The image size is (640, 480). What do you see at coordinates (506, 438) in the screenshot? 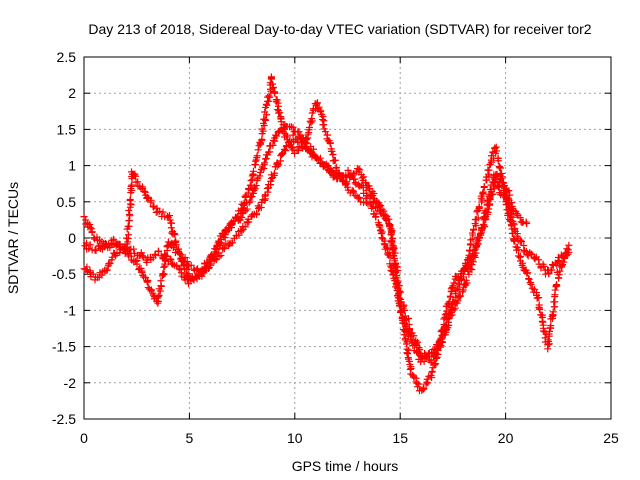
I see `x-tick-label: 20` at bounding box center [506, 438].